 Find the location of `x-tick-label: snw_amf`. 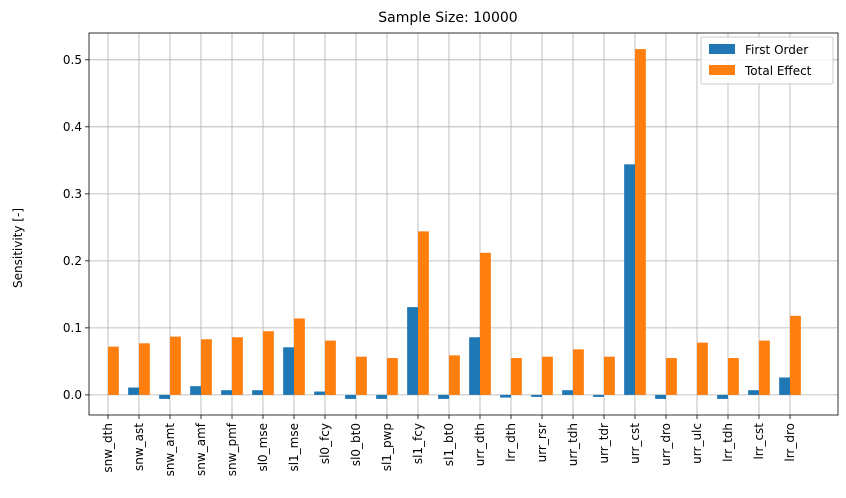

x-tick-label: snw_amf is located at coordinates (201, 449).